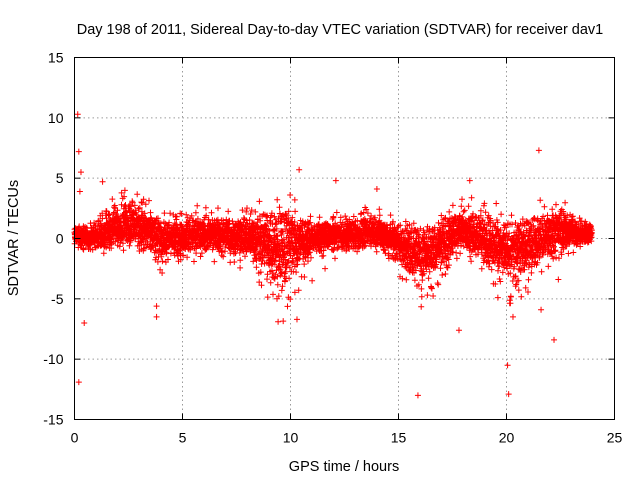  I want to click on y-tick-label: -10, so click(53, 359).